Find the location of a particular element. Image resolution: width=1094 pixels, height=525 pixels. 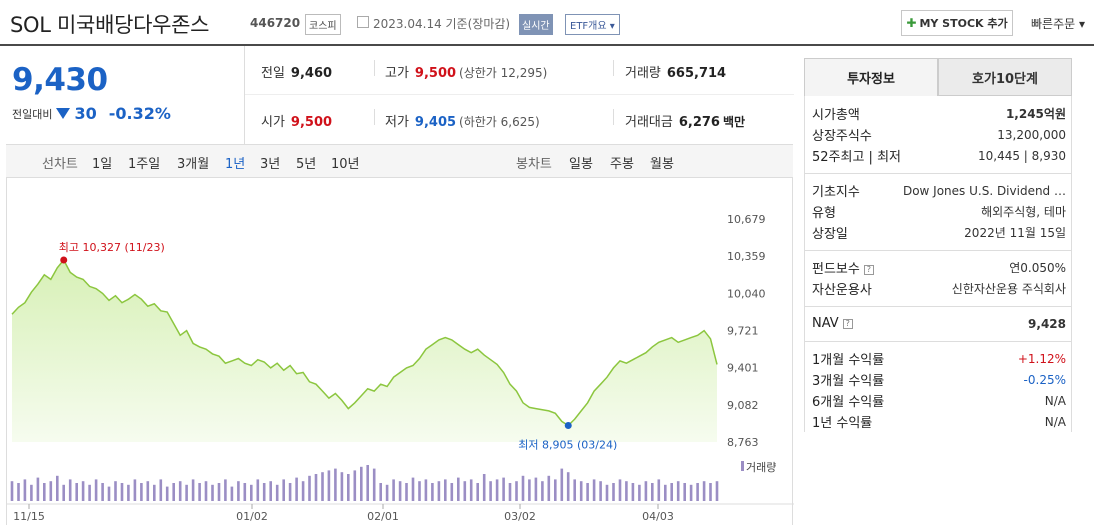

tab-orderbook: 호가10단계 is located at coordinates (1005, 77).